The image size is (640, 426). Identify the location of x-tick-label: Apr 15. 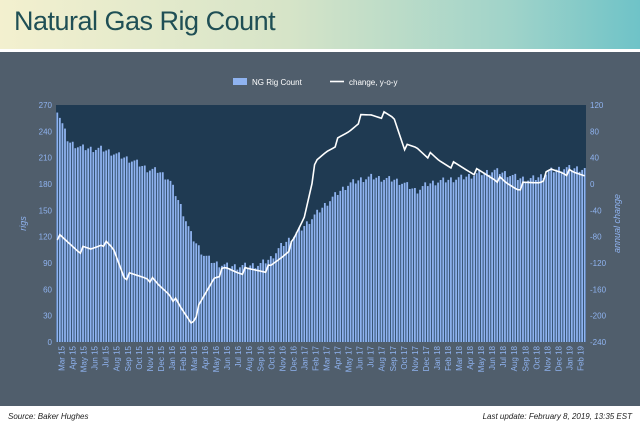
(73, 357).